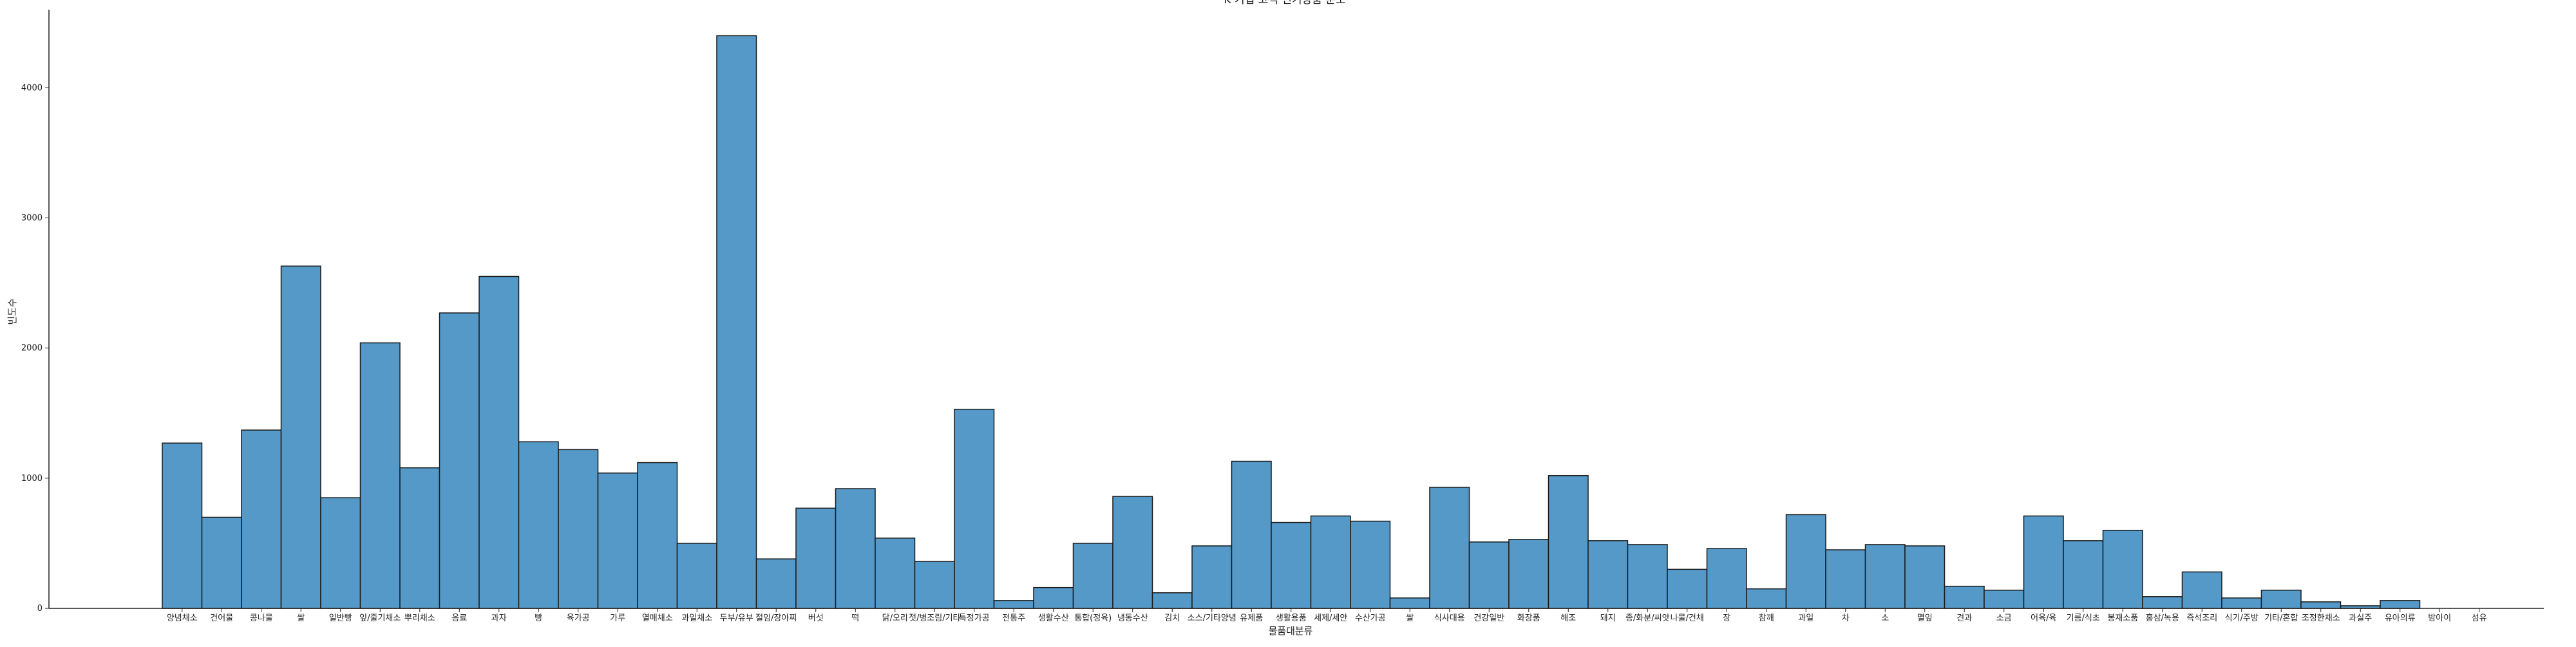 The width and height of the screenshot is (2576, 647). I want to click on y-tick-label-3: 3000, so click(32, 218).